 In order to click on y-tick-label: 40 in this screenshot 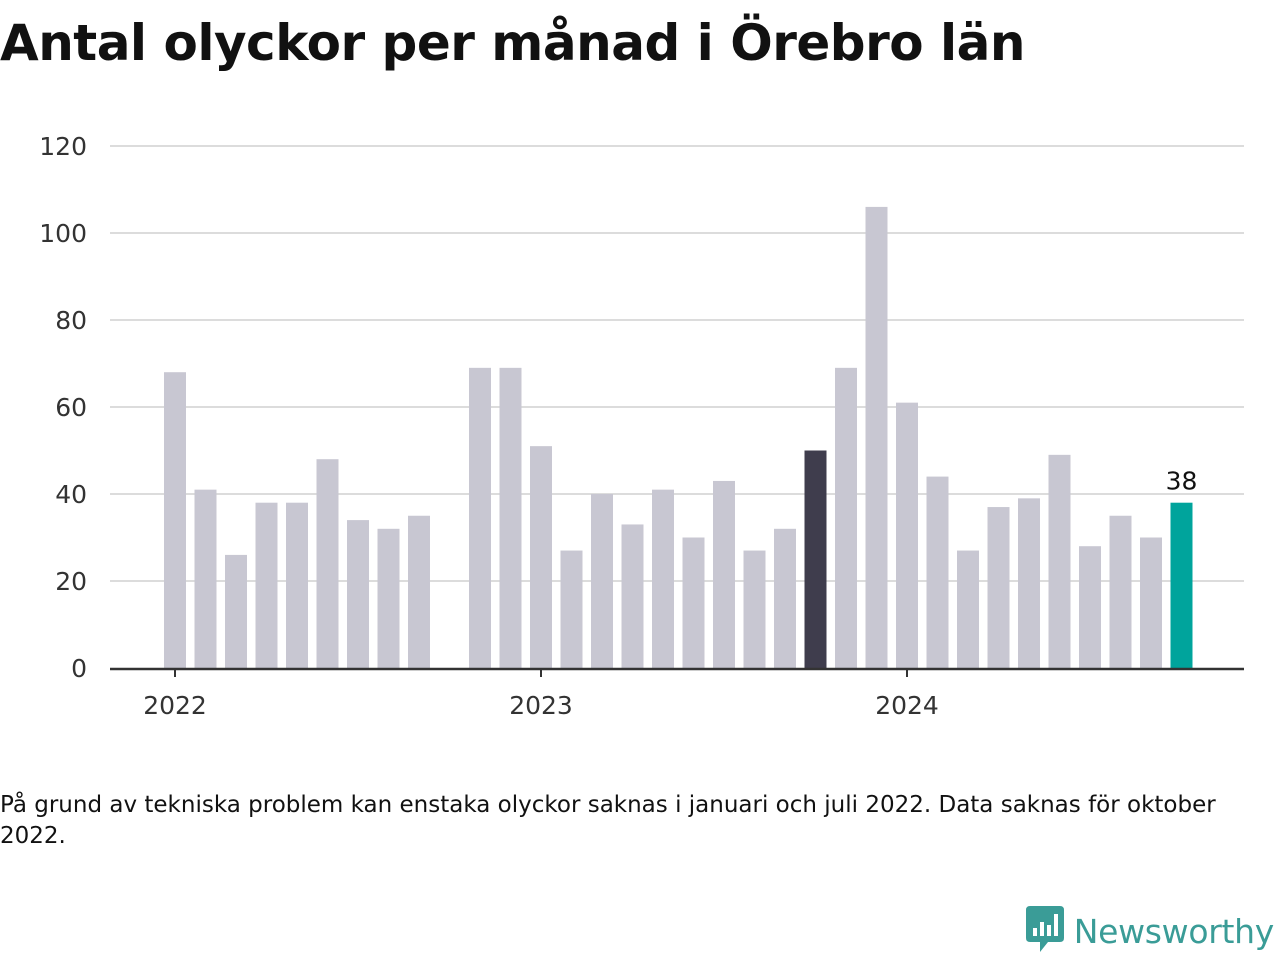, I will do `click(71, 494)`.